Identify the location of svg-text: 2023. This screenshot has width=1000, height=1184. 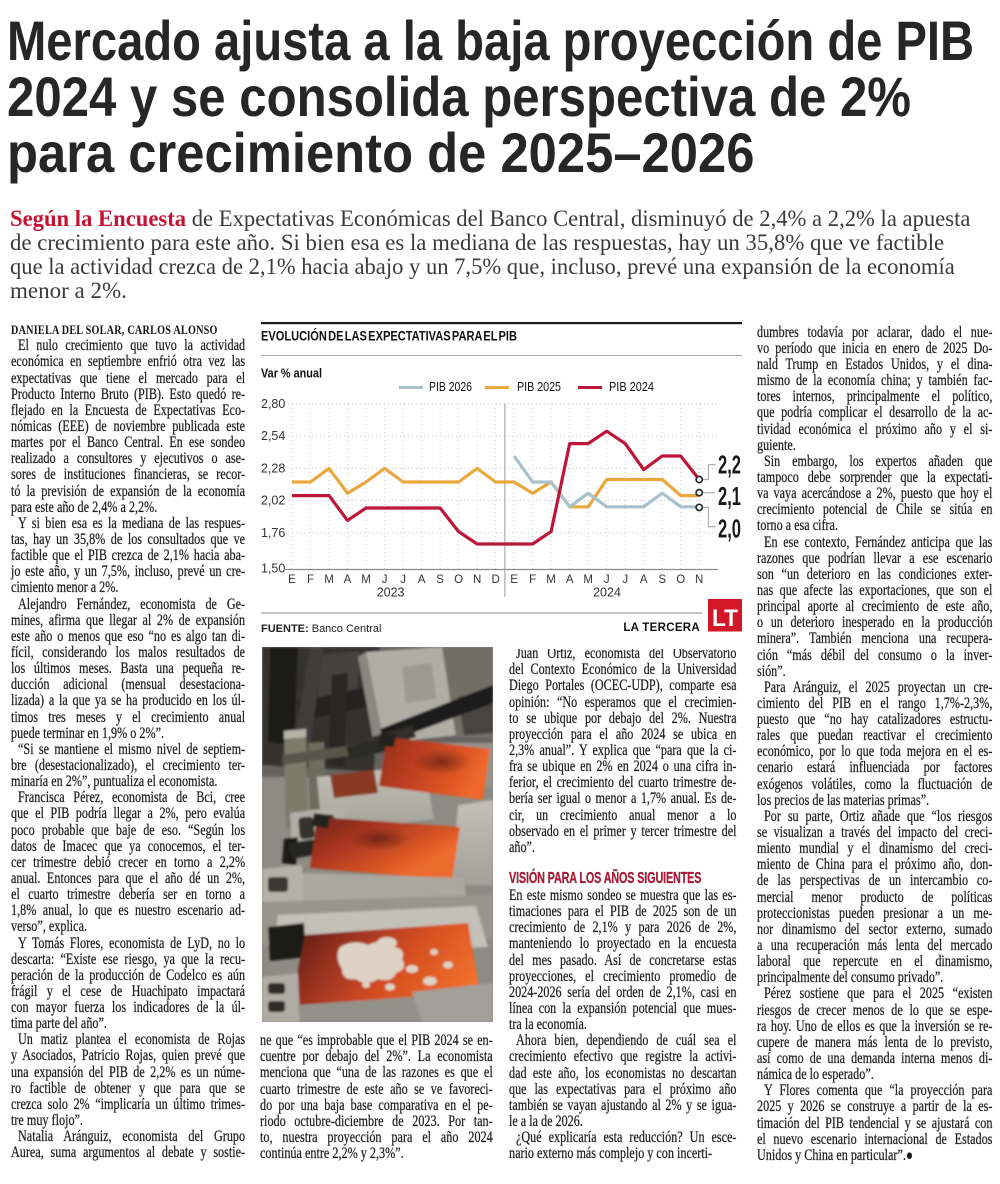
(391, 593).